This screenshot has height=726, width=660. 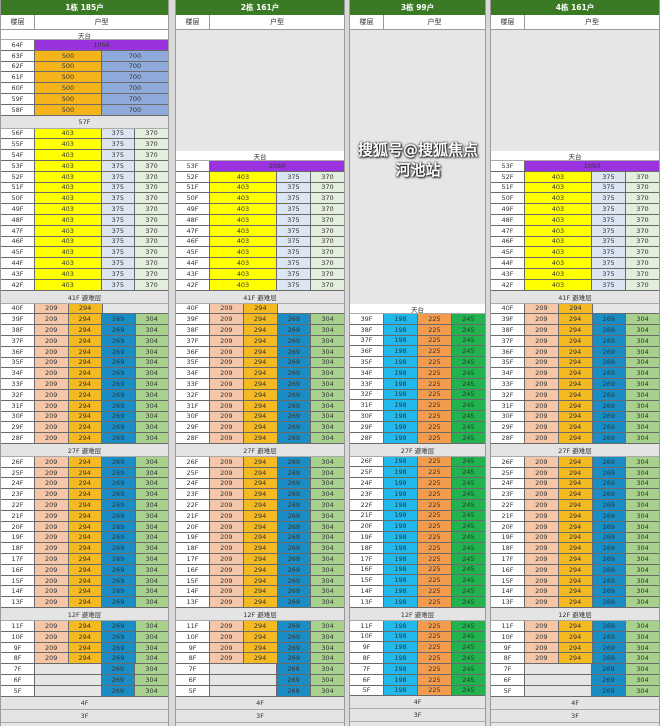 I want to click on floor-label: 60F, so click(x=18, y=88).